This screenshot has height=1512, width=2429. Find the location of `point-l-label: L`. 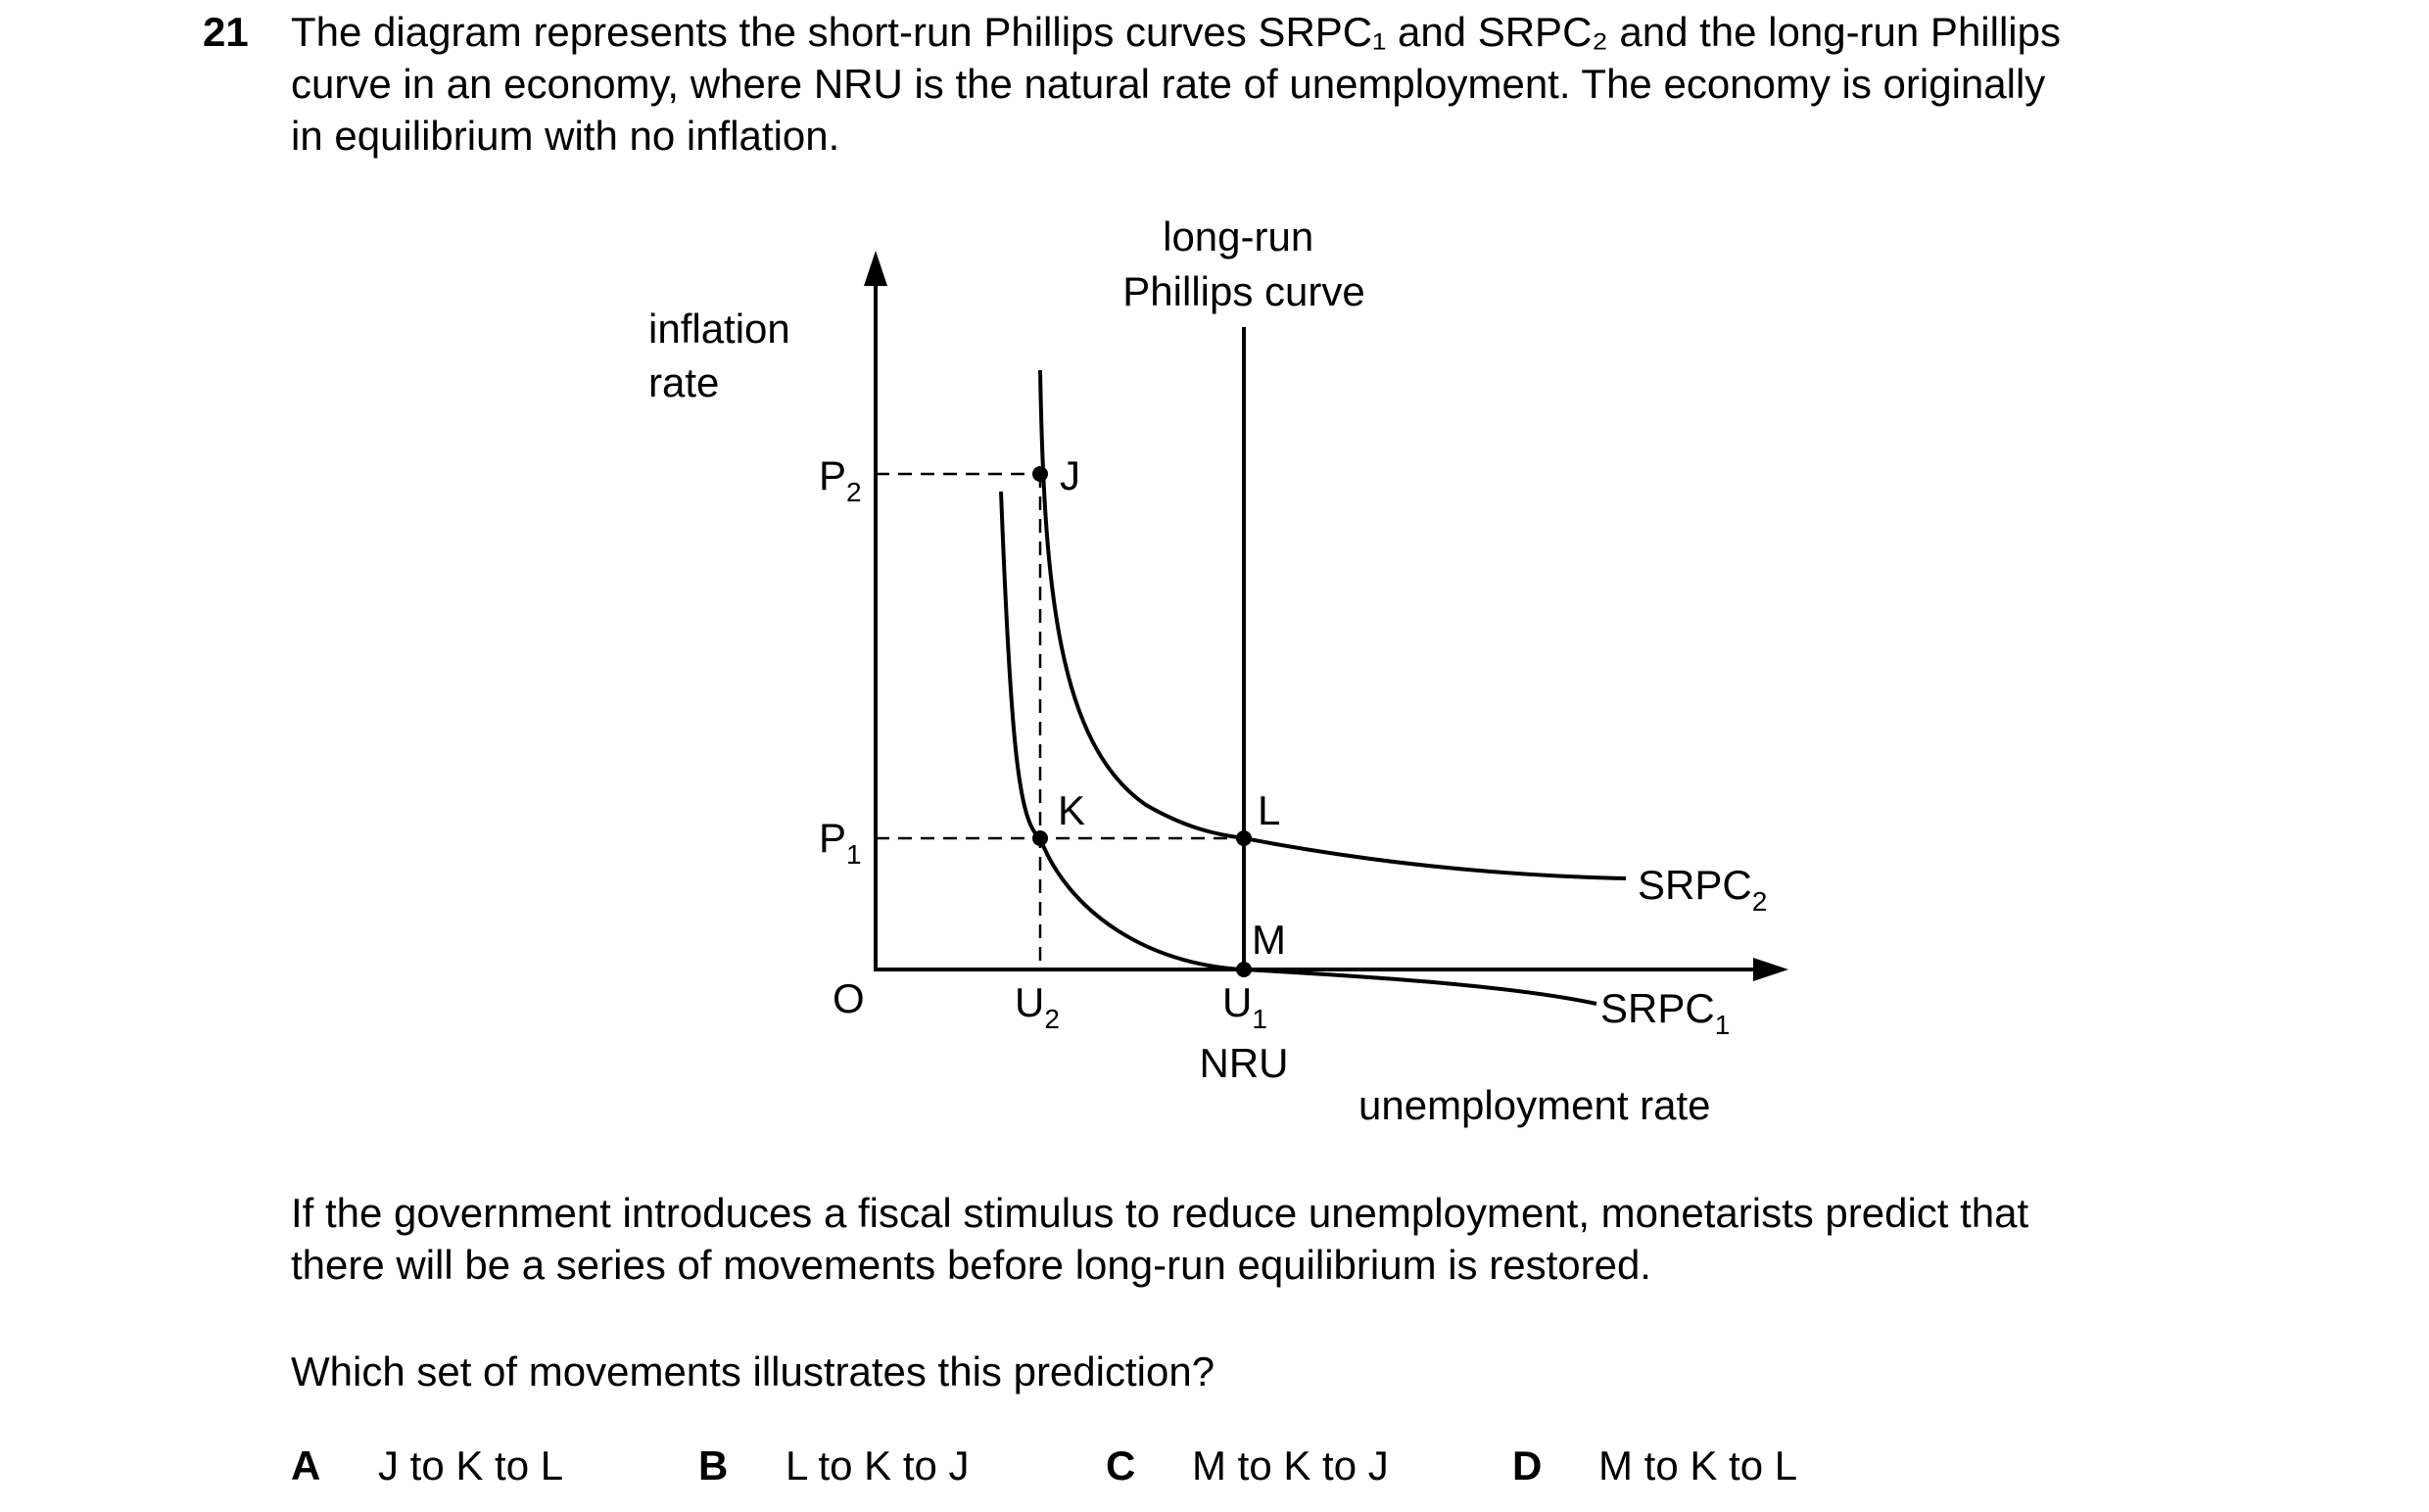

point-l-label: L is located at coordinates (1269, 810).